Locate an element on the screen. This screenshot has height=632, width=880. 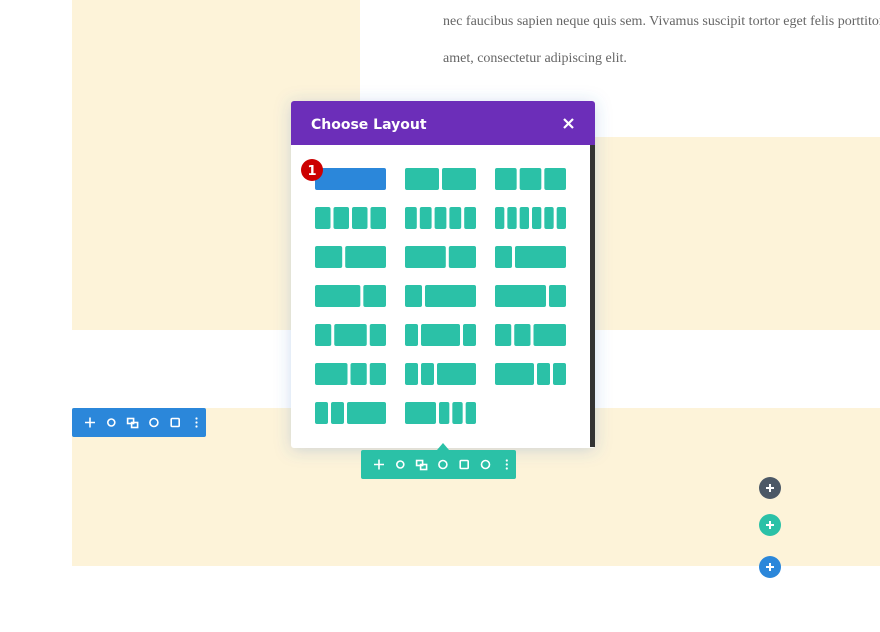
close-button is located at coordinates (568, 123).